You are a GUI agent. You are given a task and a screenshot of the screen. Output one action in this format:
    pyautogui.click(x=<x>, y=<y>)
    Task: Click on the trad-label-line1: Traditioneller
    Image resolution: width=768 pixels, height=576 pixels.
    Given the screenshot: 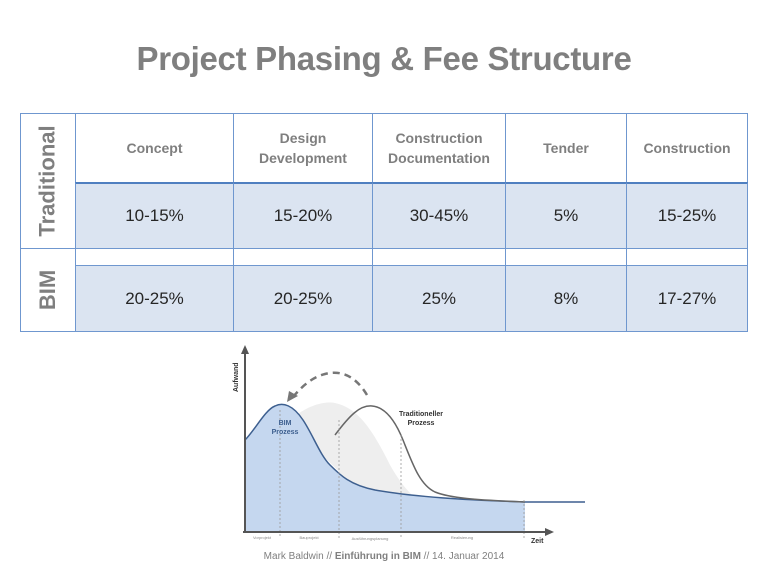 What is the action you would take?
    pyautogui.click(x=421, y=414)
    